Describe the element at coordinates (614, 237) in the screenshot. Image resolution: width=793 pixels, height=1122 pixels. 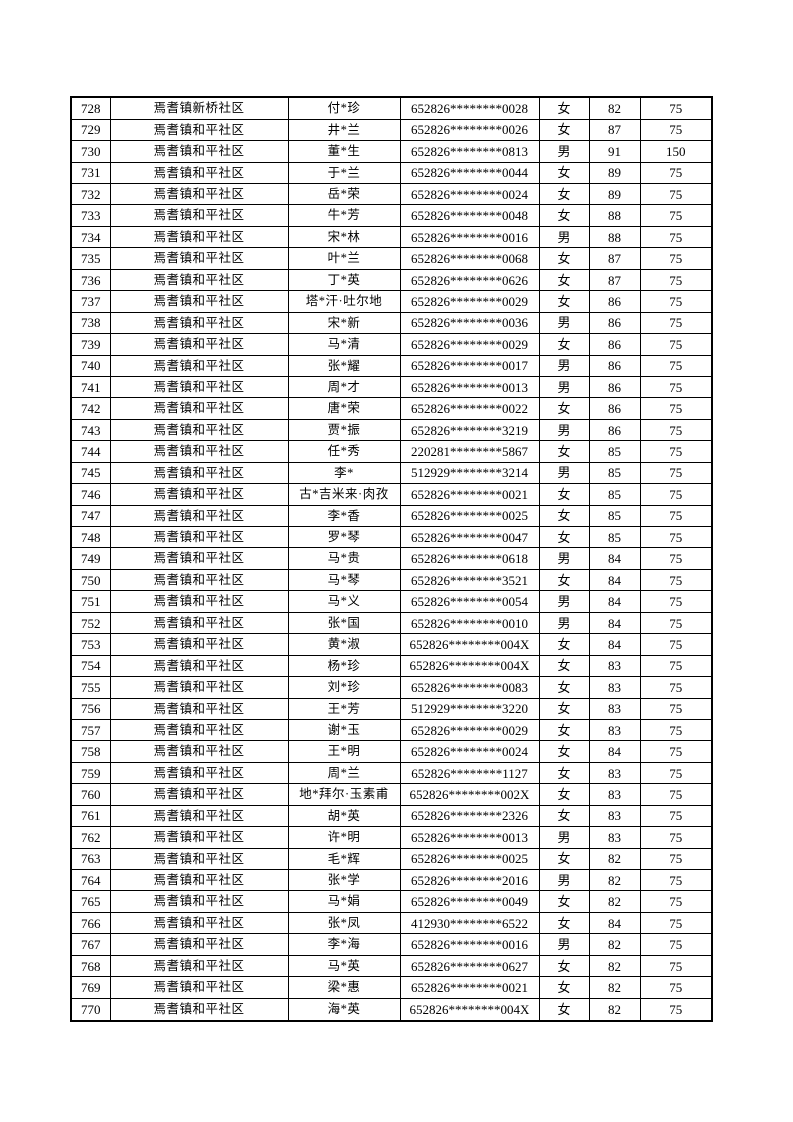
I see `cell-age: 88` at that location.